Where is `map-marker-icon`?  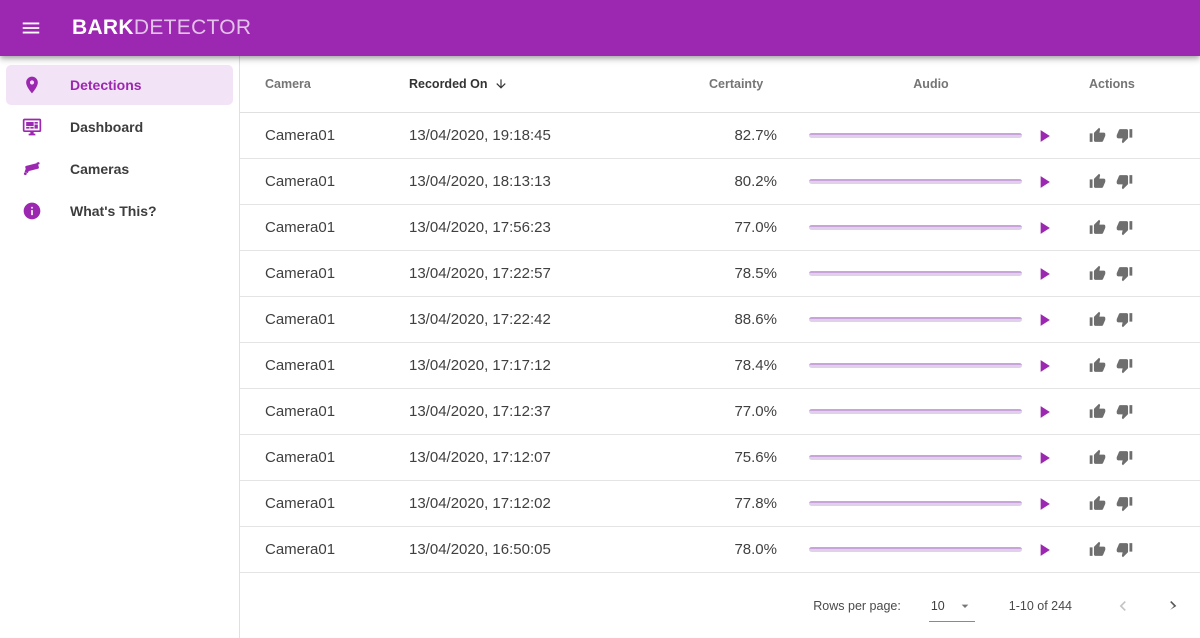 map-marker-icon is located at coordinates (32, 85).